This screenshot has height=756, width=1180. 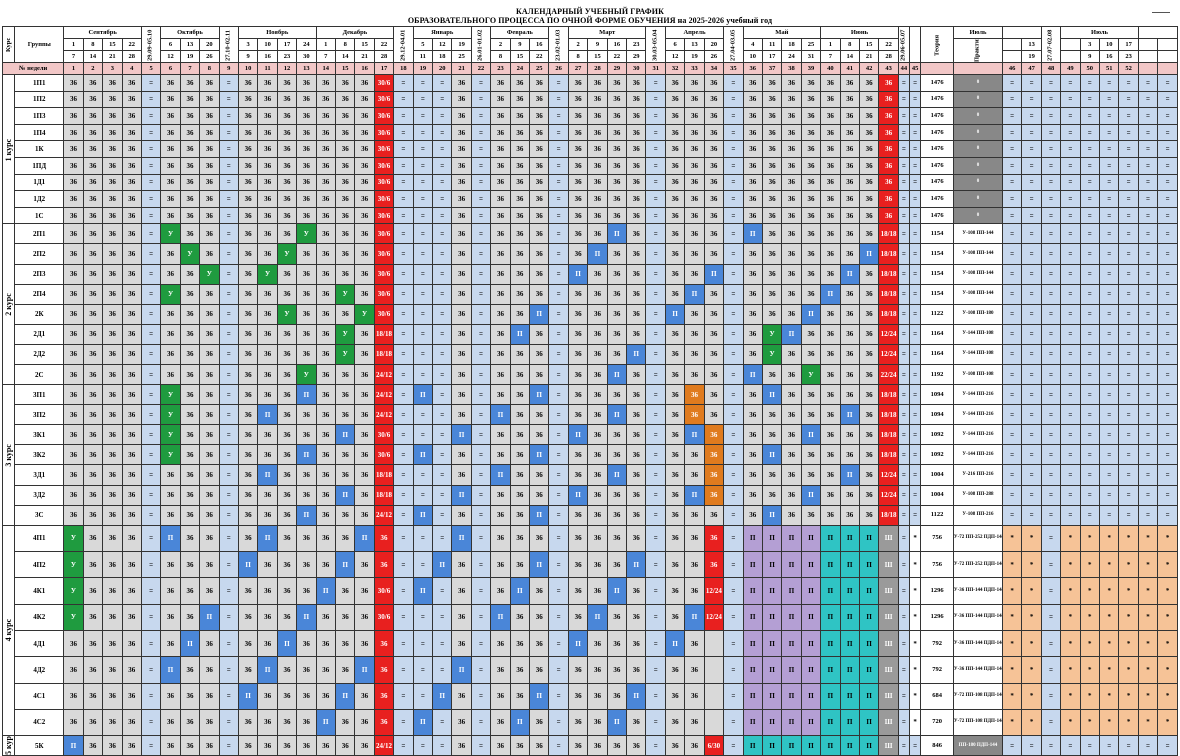 I want to click on group-name: 1П3, so click(x=39, y=116).